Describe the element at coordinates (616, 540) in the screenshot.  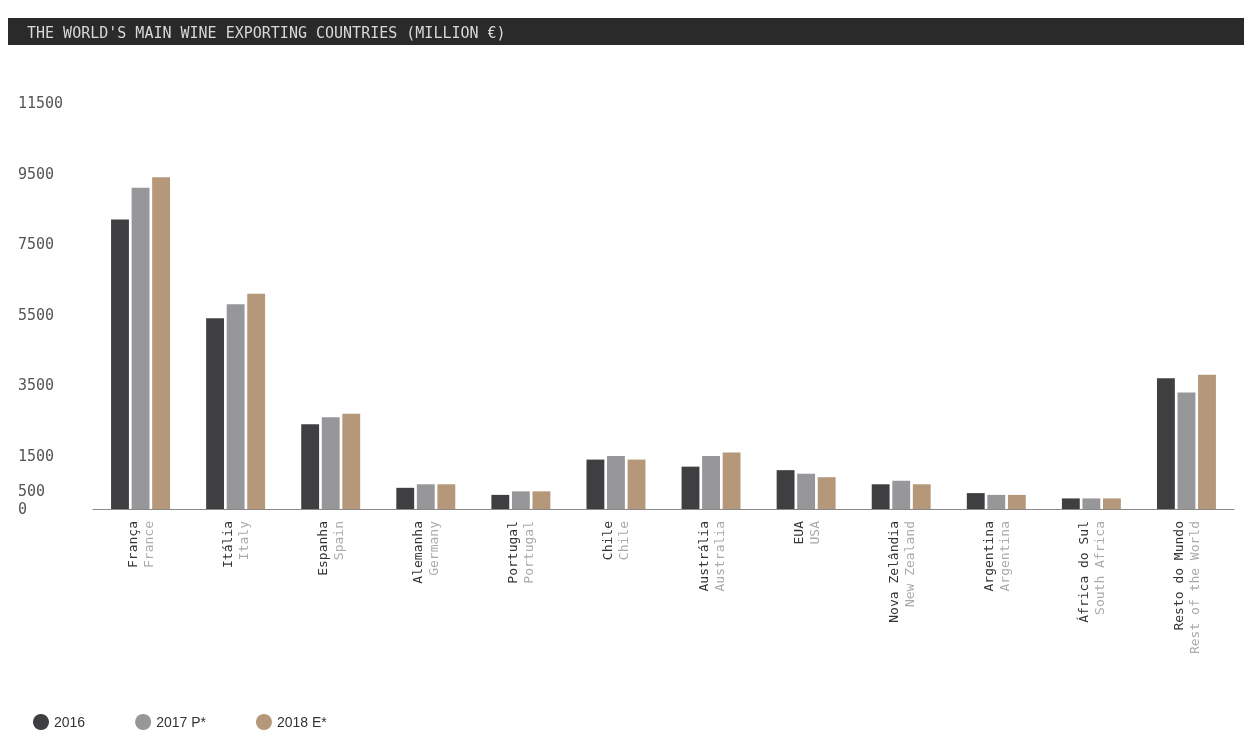
I see `x-tick-label: Chile Chile` at that location.